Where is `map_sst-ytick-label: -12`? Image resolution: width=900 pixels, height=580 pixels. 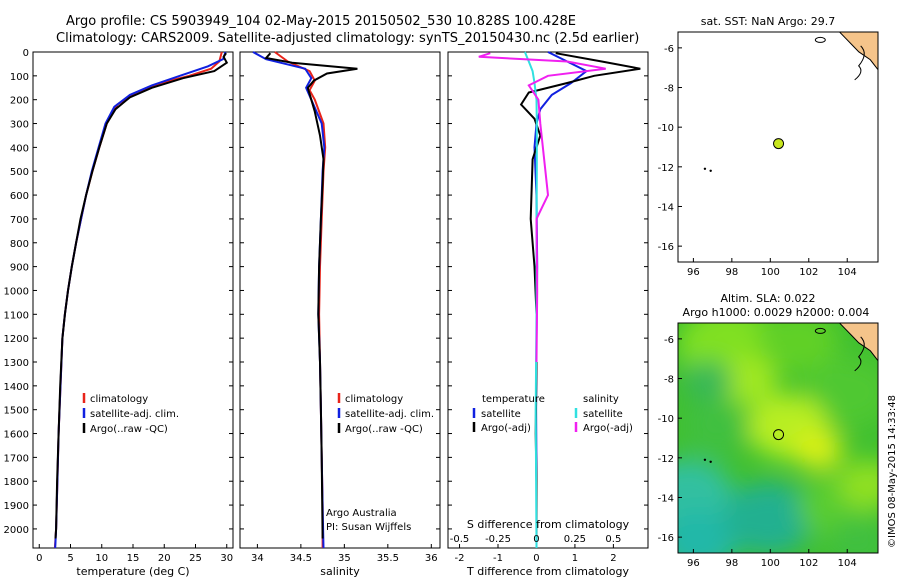
map_sst-ytick-label: -12 is located at coordinates (666, 168).